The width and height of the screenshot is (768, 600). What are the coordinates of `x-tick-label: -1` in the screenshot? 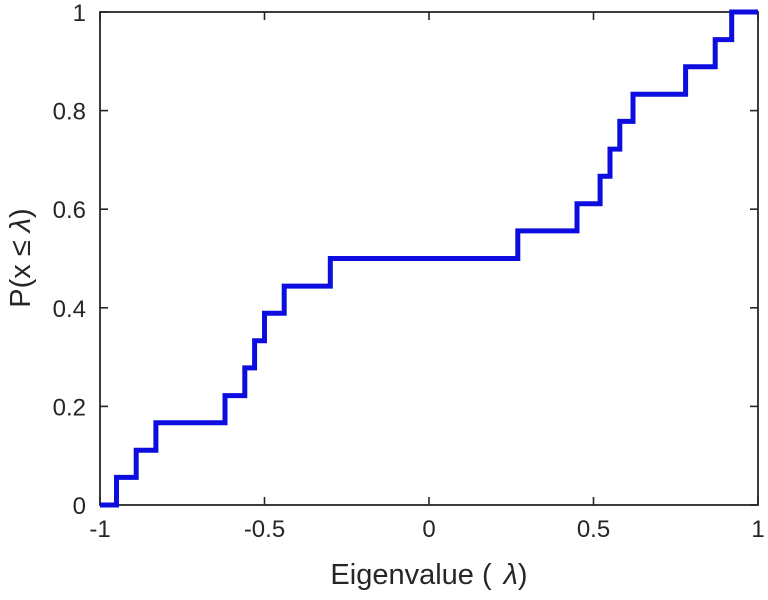 It's located at (99, 529).